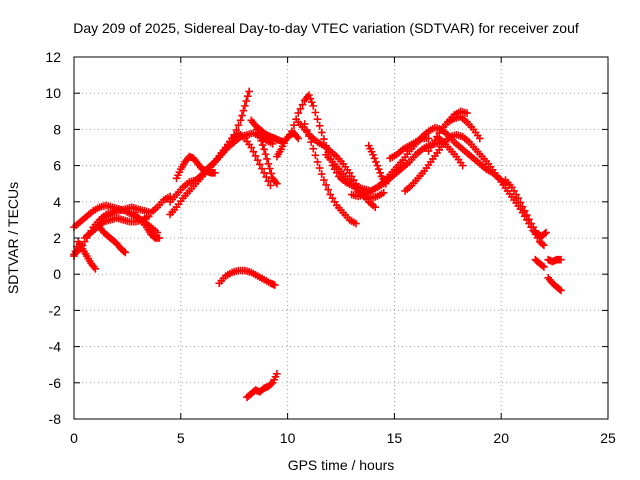  What do you see at coordinates (501, 438) in the screenshot?
I see `x-tick-label: 20` at bounding box center [501, 438].